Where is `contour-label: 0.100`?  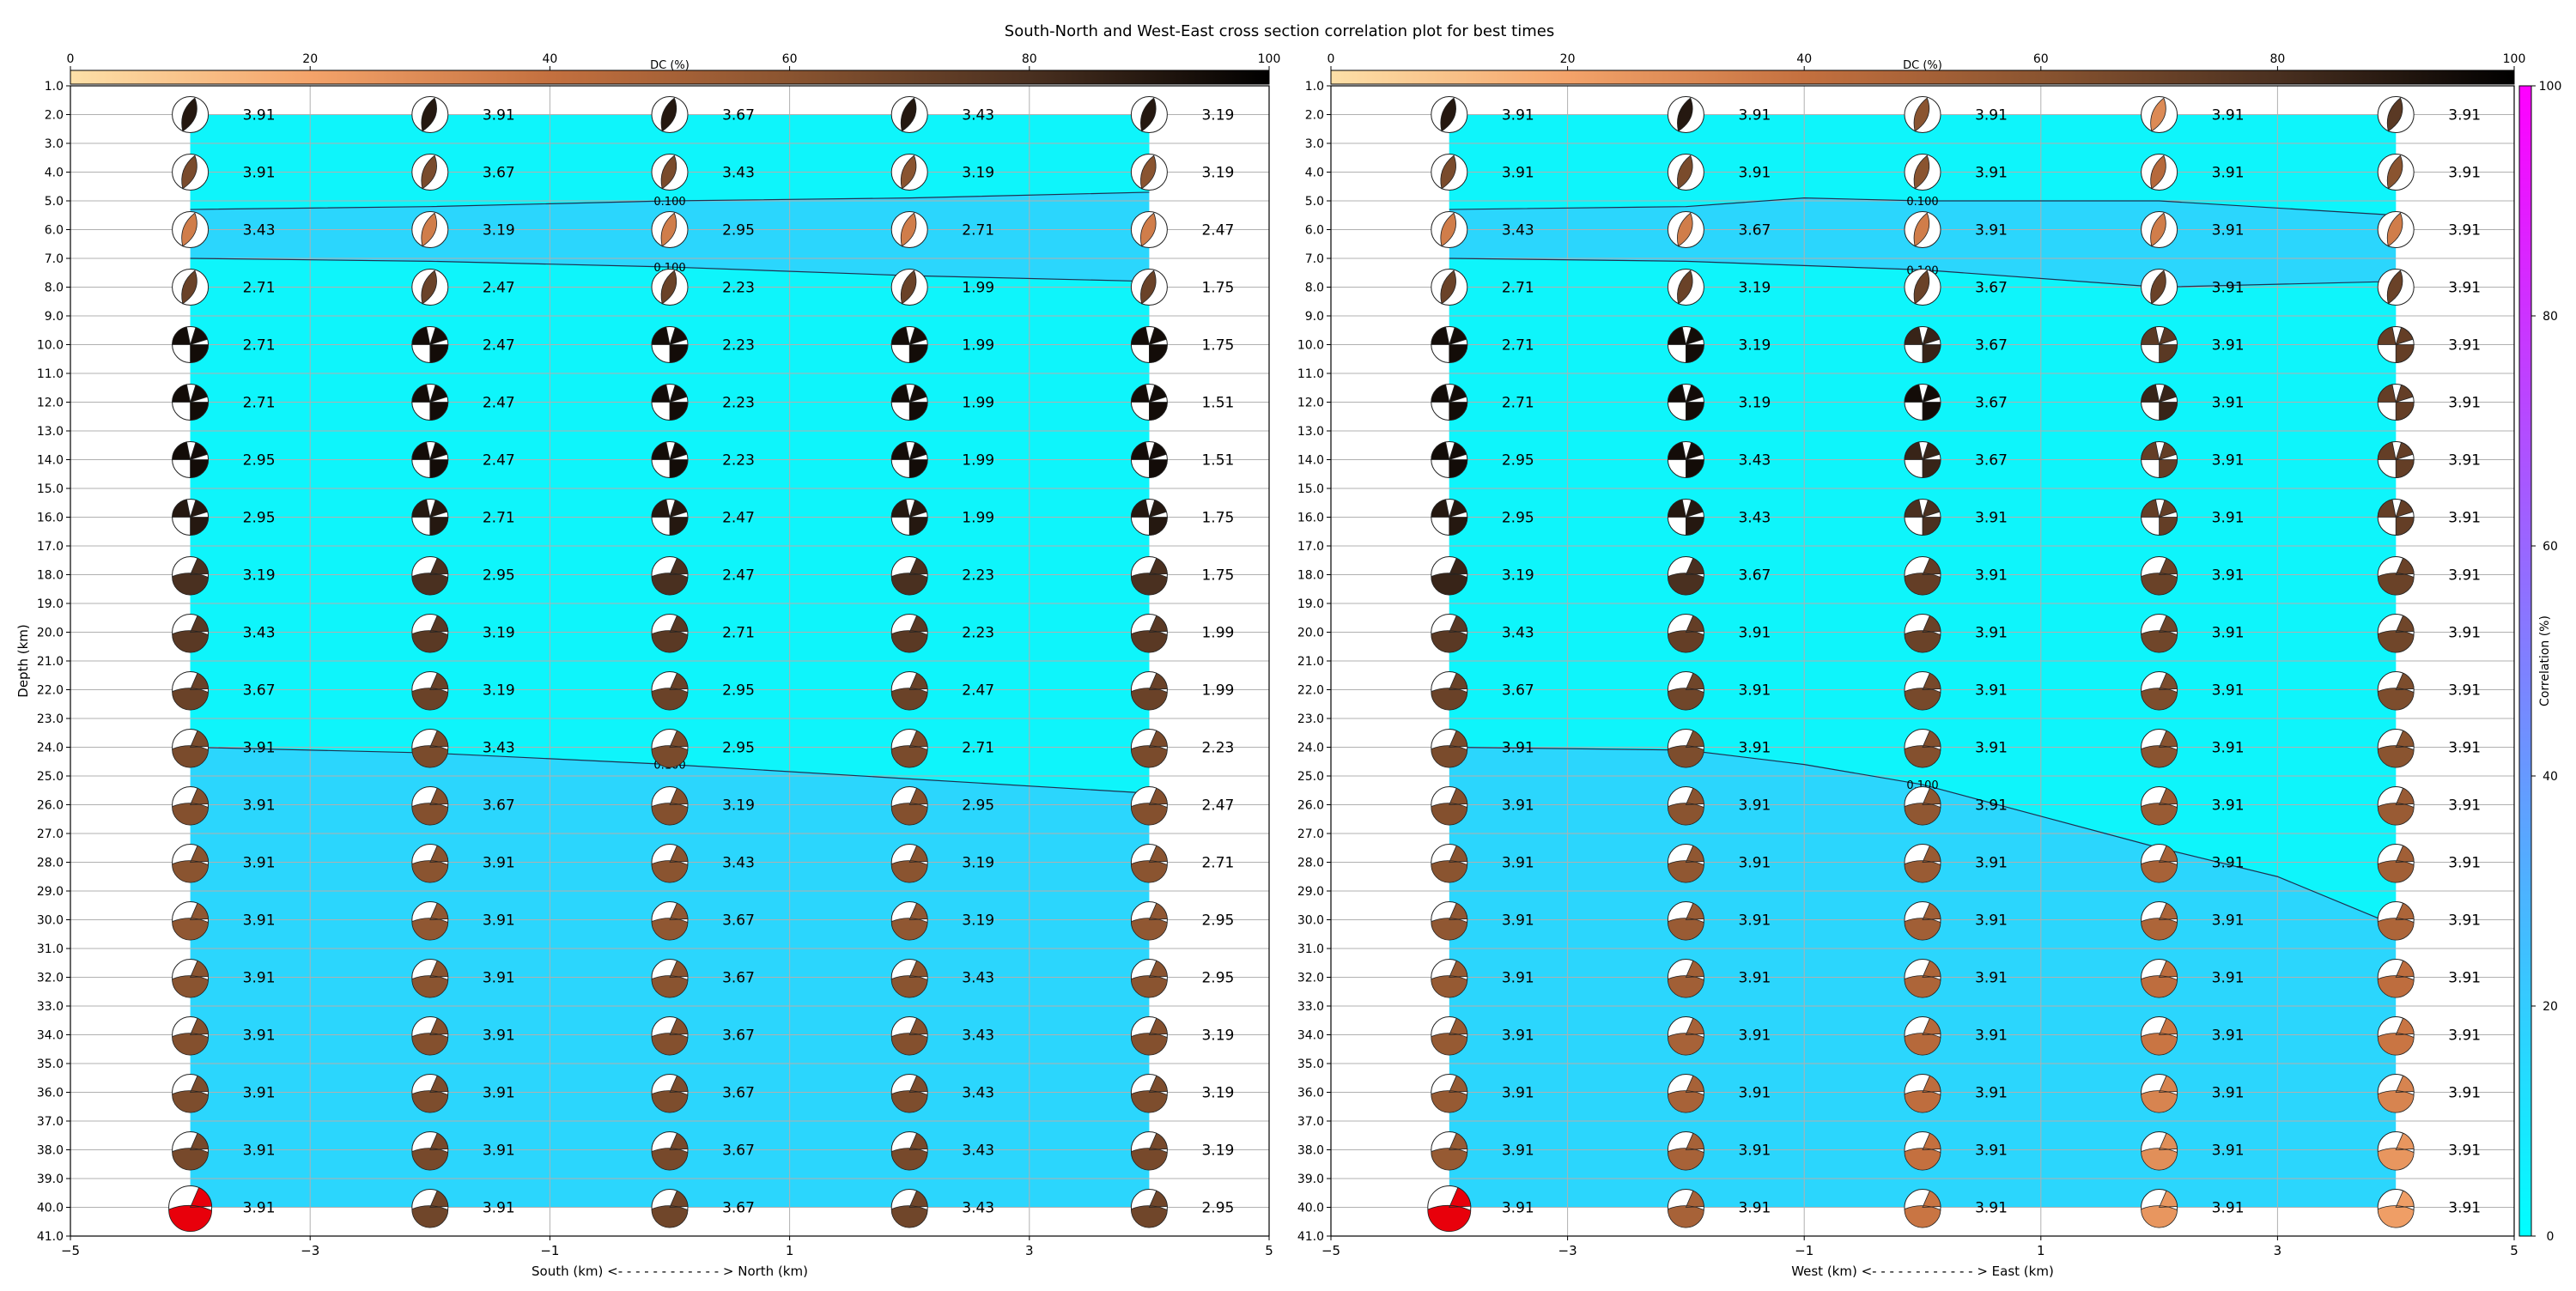
contour-label: 0.100 is located at coordinates (669, 202).